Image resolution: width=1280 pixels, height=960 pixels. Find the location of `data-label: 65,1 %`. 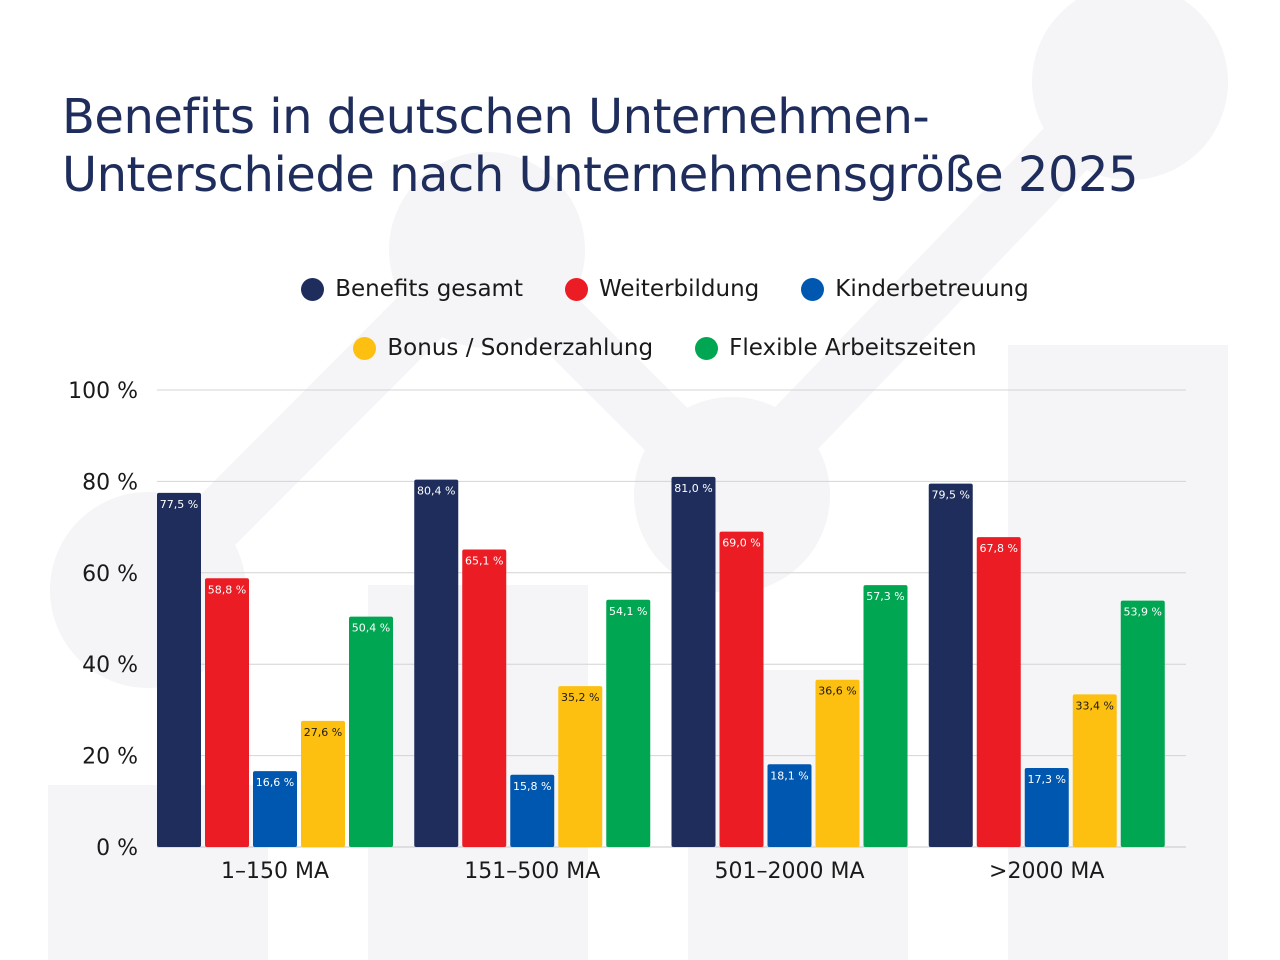

data-label: 65,1 % is located at coordinates (484, 560).